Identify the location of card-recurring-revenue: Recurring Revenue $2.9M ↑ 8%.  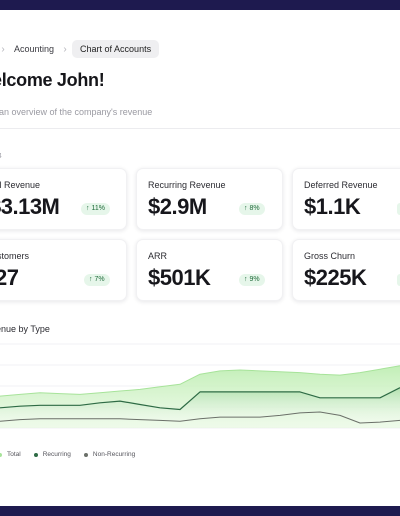
(209, 199).